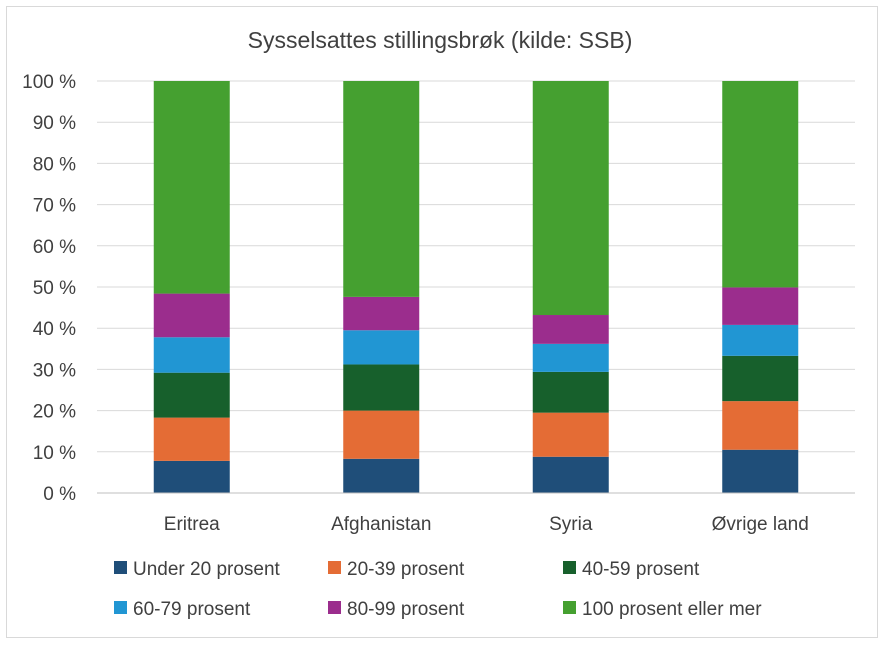 The image size is (887, 647). I want to click on y-tick-label: 60 %, so click(54, 247).